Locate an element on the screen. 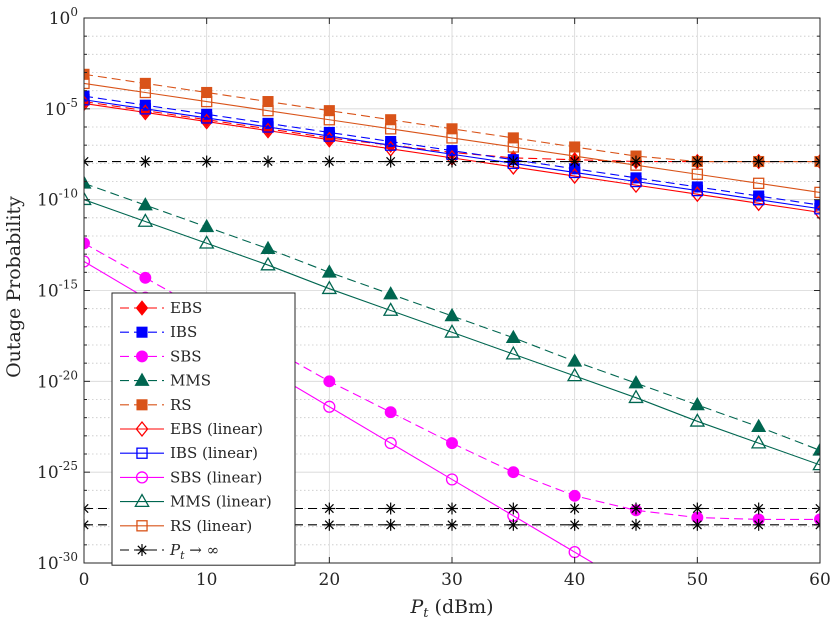 This screenshot has width=830, height=623. y-tick-label: 10⁻⁵ is located at coordinates (61, 108).